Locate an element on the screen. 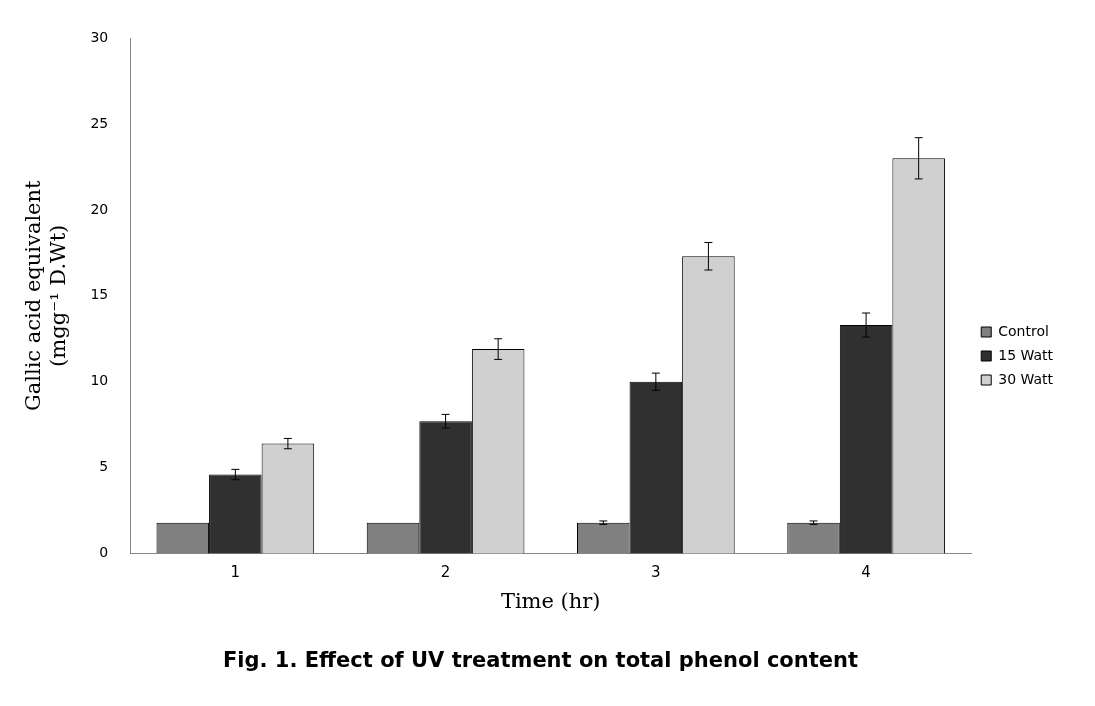  legend-label: 30 Watt is located at coordinates (1026, 378).